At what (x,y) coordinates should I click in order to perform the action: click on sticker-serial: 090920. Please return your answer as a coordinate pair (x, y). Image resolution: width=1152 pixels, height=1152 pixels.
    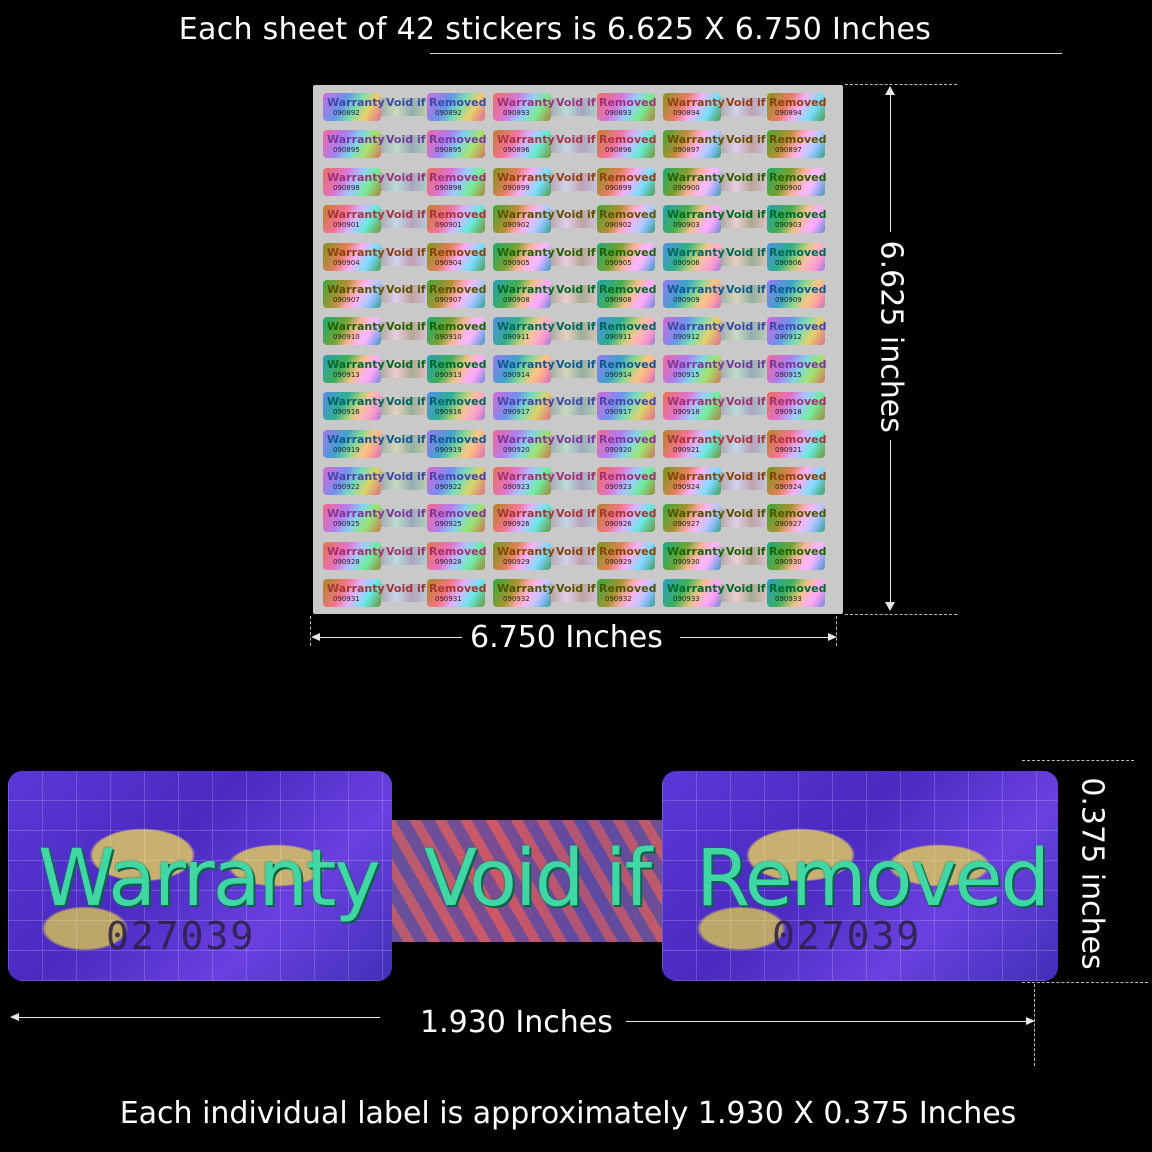
    Looking at the image, I should click on (516, 449).